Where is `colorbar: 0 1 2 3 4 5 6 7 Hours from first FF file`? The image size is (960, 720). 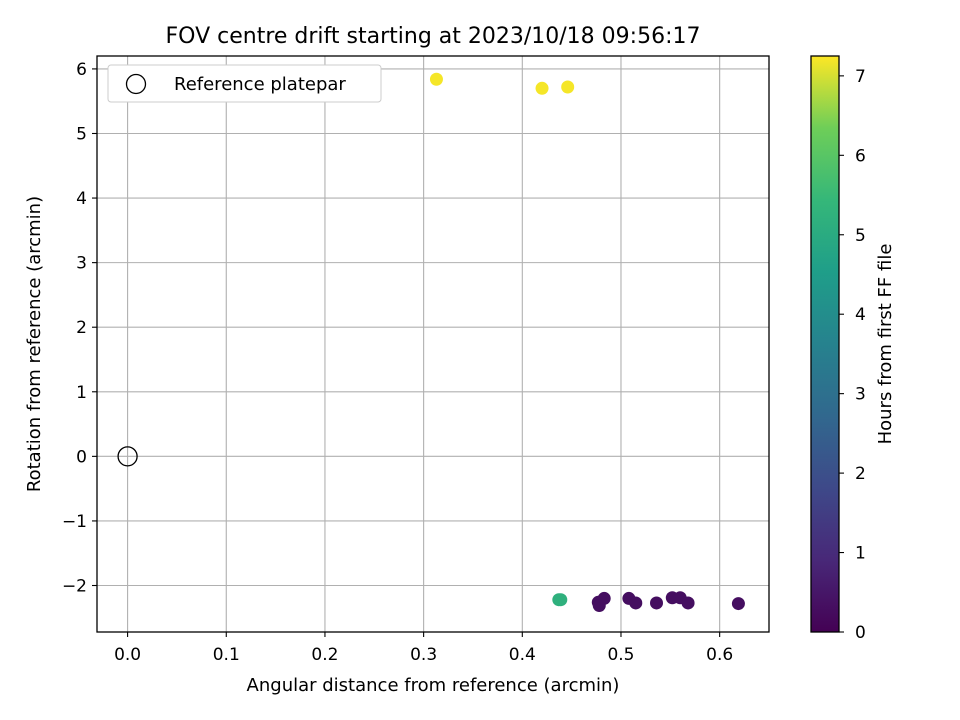 colorbar: 0 1 2 3 4 5 6 7 Hours from first FF file is located at coordinates (853, 349).